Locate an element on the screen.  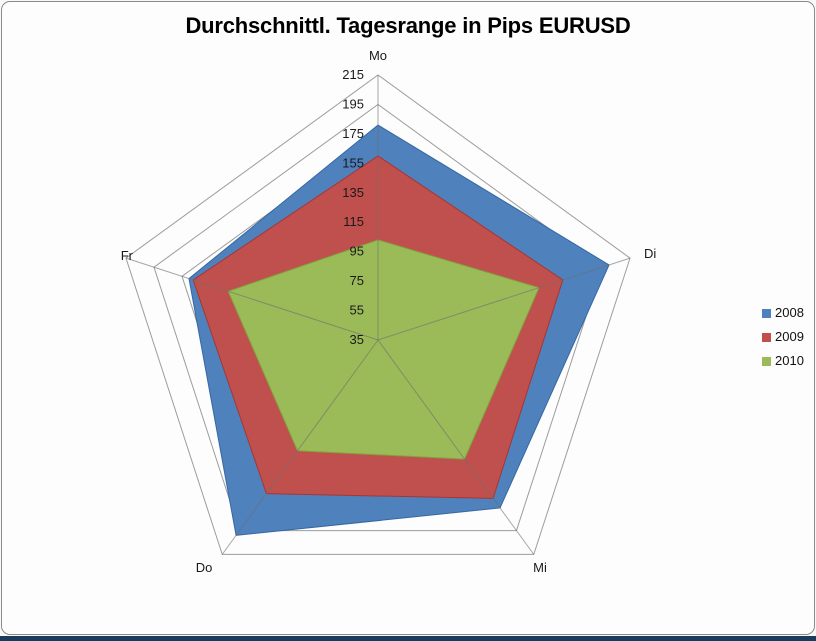
legend-item-2008: 2008 is located at coordinates (783, 313).